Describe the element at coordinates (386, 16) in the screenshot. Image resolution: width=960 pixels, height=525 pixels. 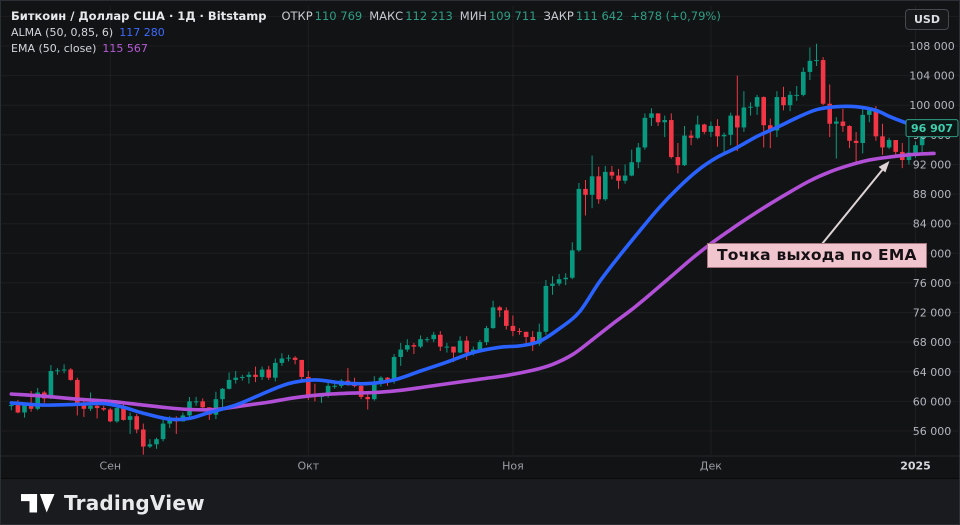
I see `high-label: МАКС` at that location.